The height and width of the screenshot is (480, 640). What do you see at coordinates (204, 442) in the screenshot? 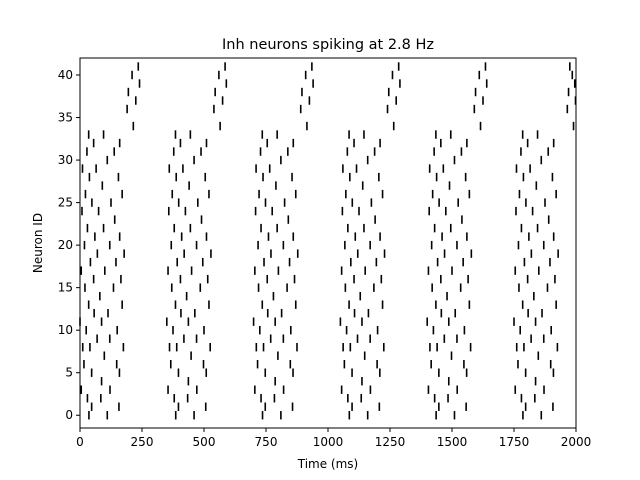
I see `x-tick-label: 500` at bounding box center [204, 442].